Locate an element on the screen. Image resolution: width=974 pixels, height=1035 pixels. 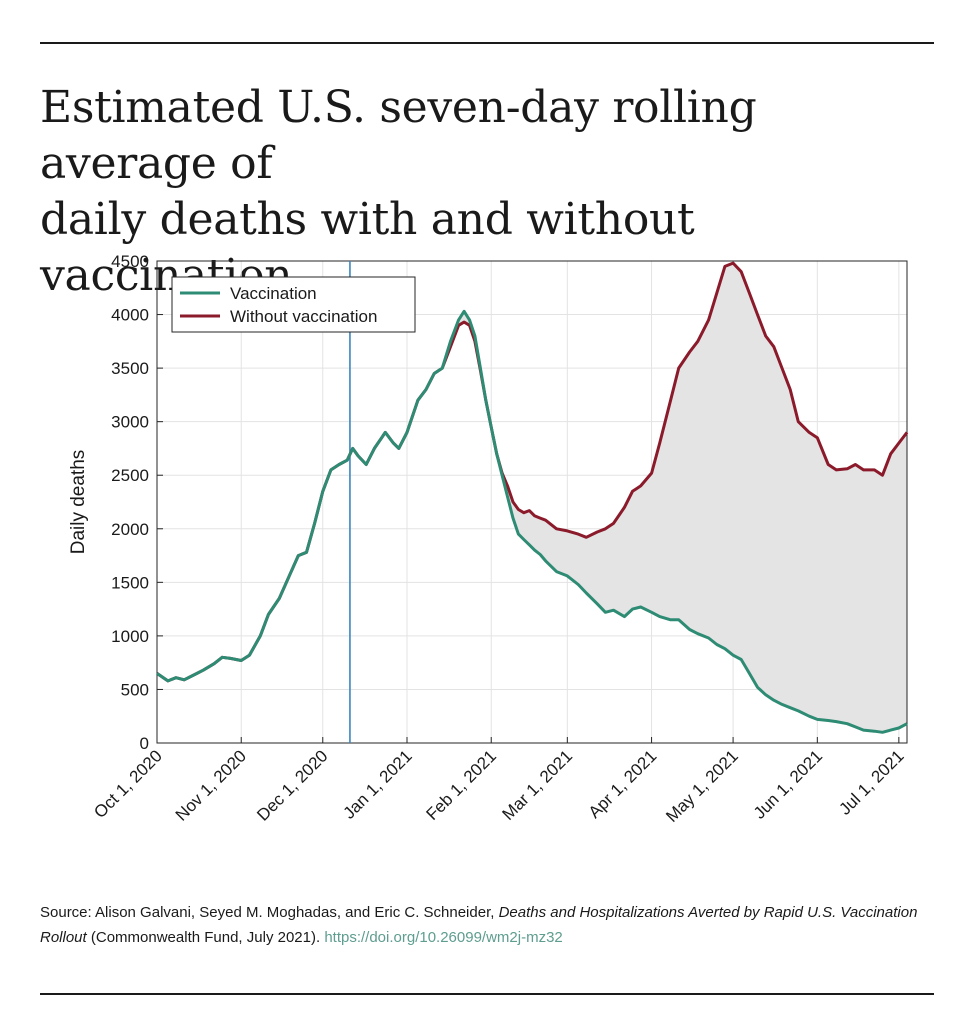
y-tick-label-3000: 3000 is located at coordinates (130, 422).